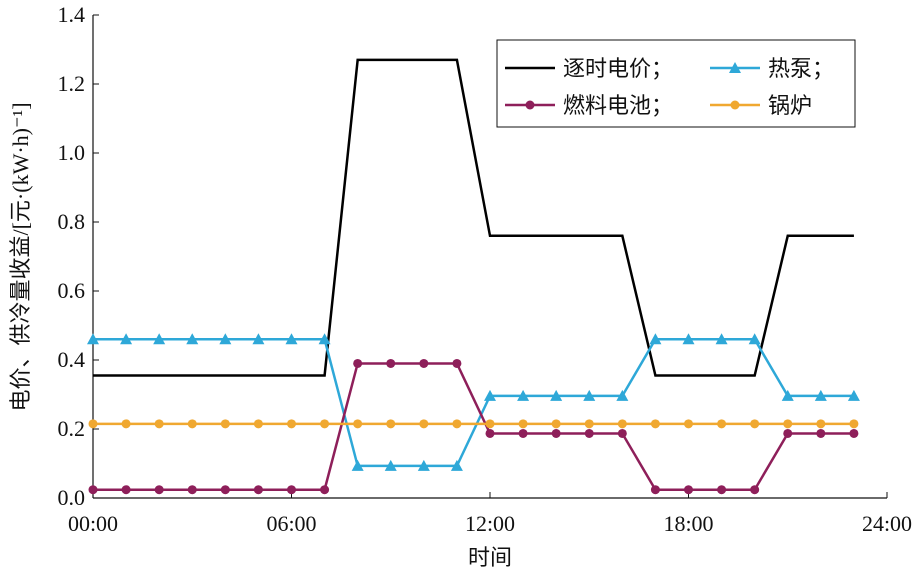 The image size is (921, 579). I want to click on x-tick-label: 00:00, so click(93, 523).